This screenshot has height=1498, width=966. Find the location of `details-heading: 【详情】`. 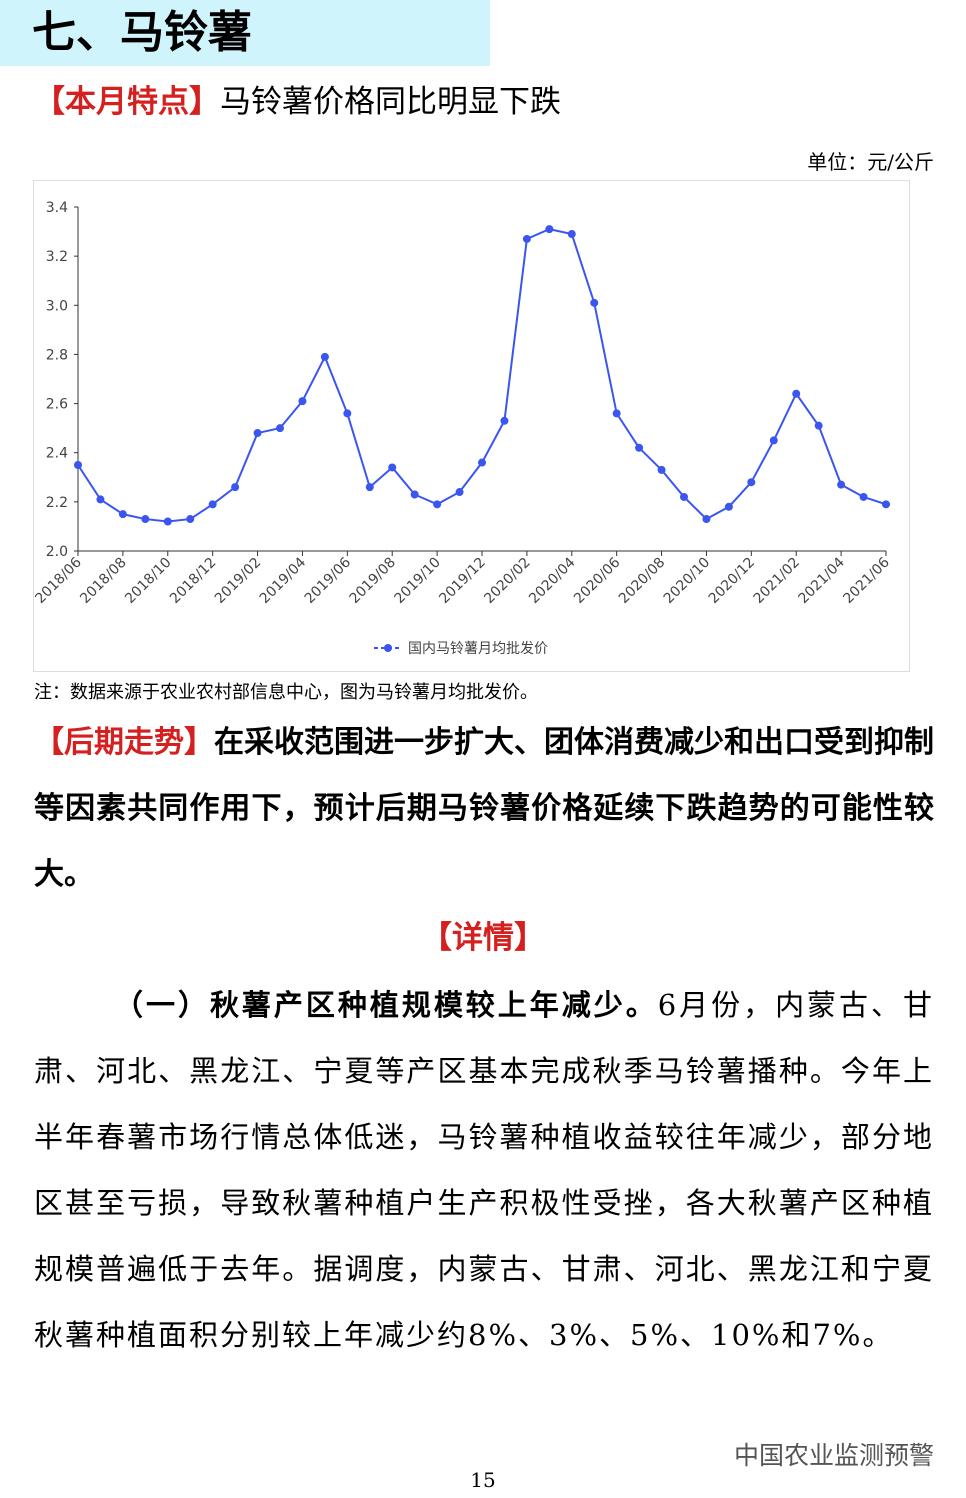

details-heading: 【详情】 is located at coordinates (483, 938).